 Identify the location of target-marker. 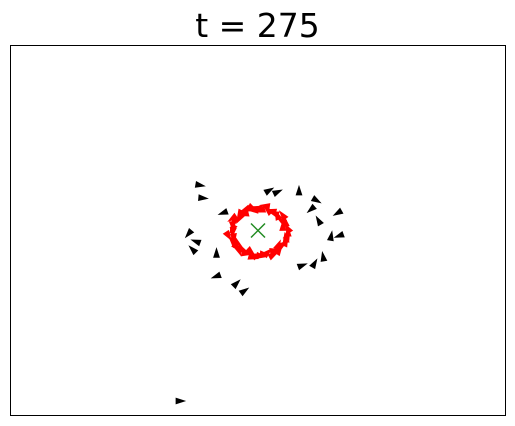
(258, 230).